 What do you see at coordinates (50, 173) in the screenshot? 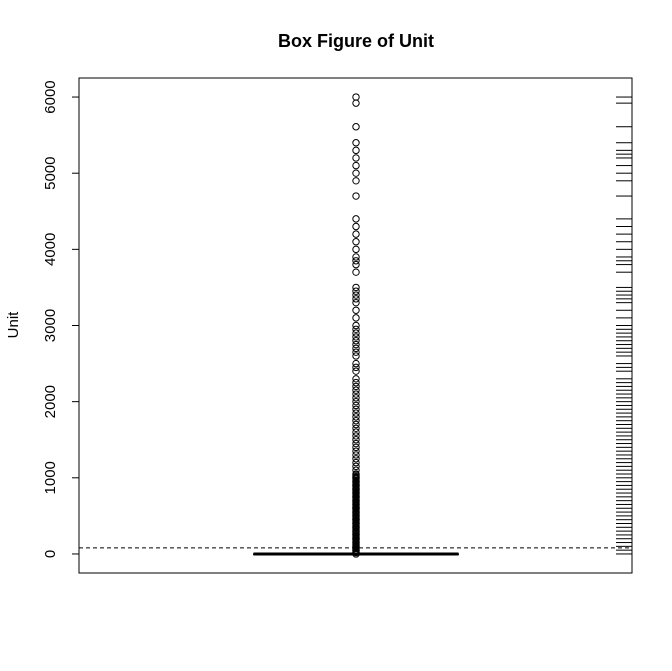
I see `y-tick-label: 5000` at bounding box center [50, 173].